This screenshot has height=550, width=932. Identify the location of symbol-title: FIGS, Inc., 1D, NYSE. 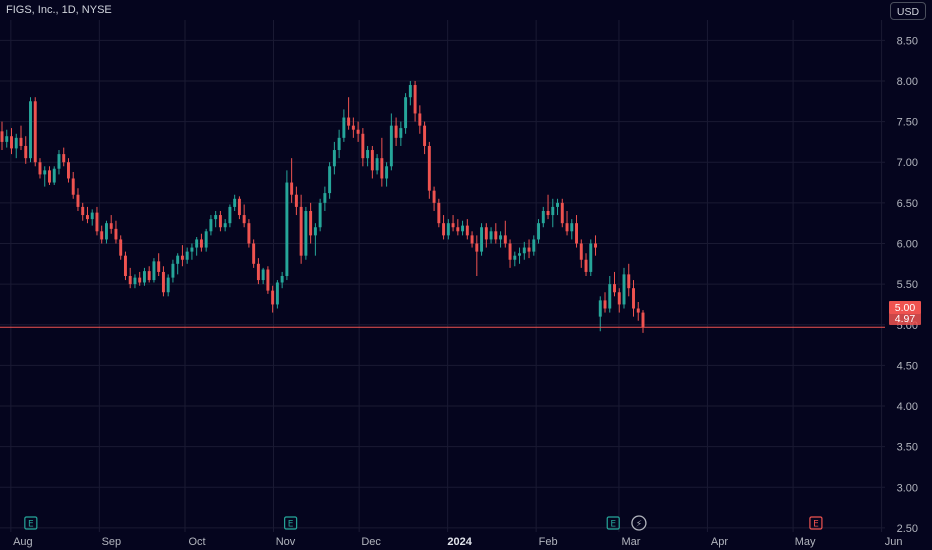
(59, 10).